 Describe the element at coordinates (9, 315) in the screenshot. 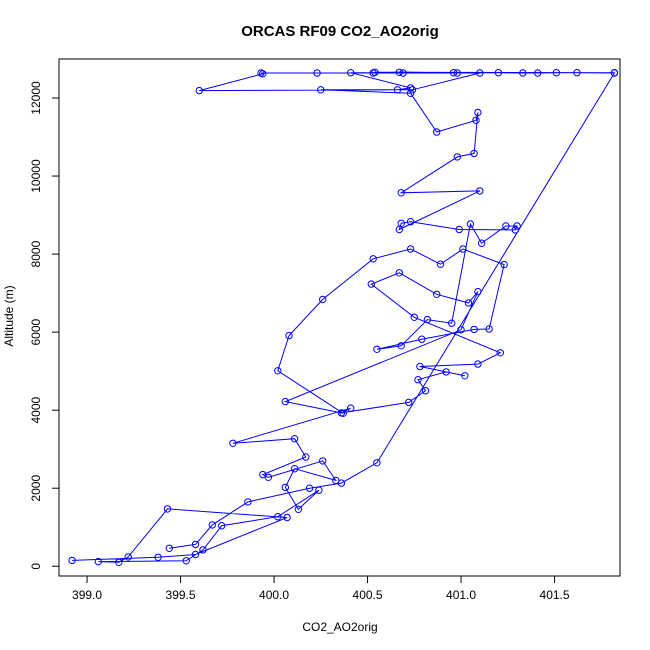

I see `y-axis-label: Altitude (m)` at that location.